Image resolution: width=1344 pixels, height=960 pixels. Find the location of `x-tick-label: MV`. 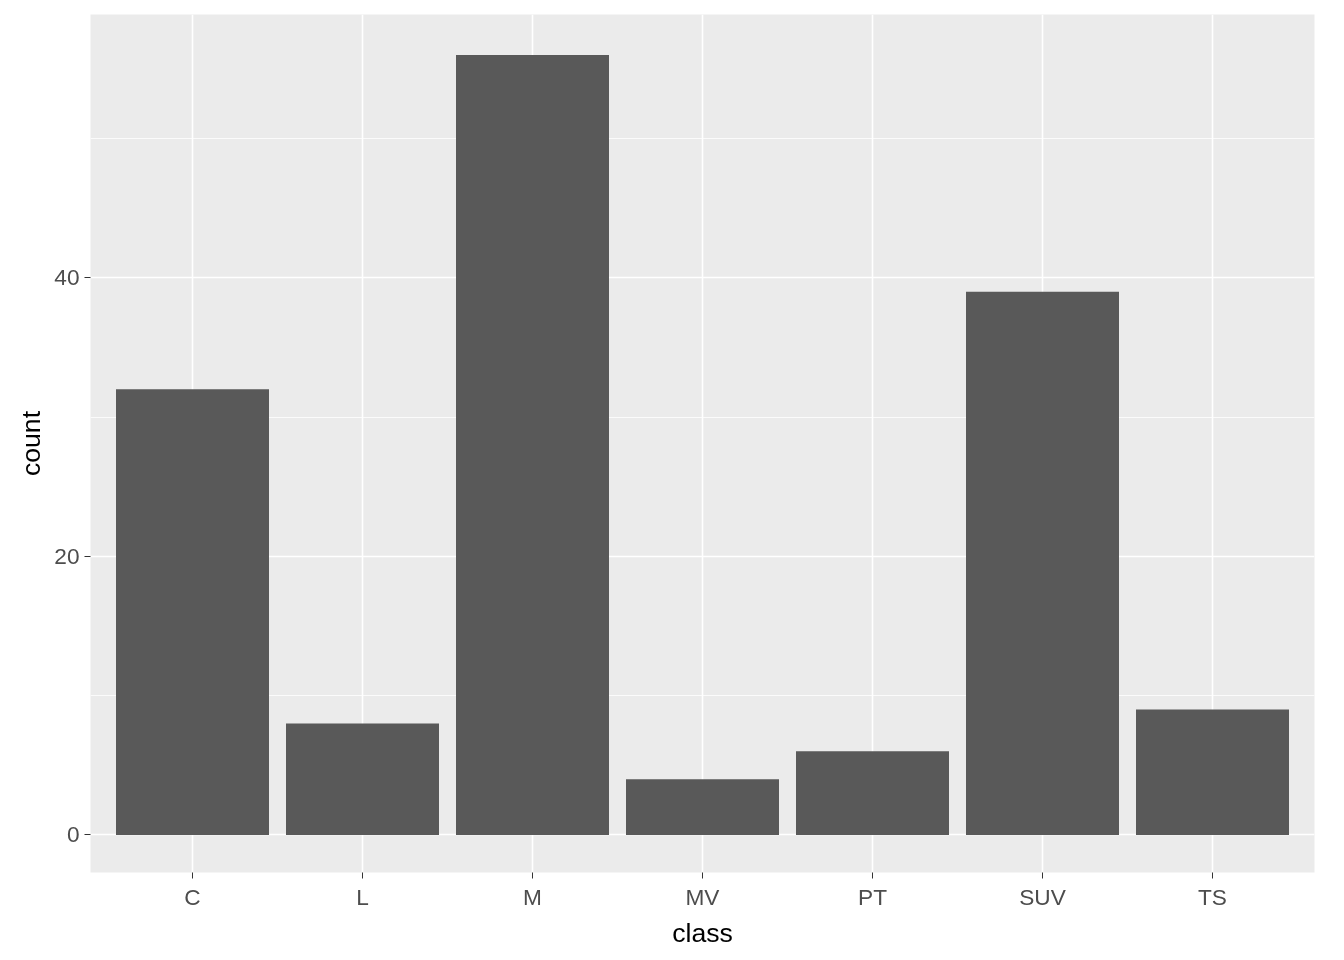

x-tick-label: MV is located at coordinates (703, 896).